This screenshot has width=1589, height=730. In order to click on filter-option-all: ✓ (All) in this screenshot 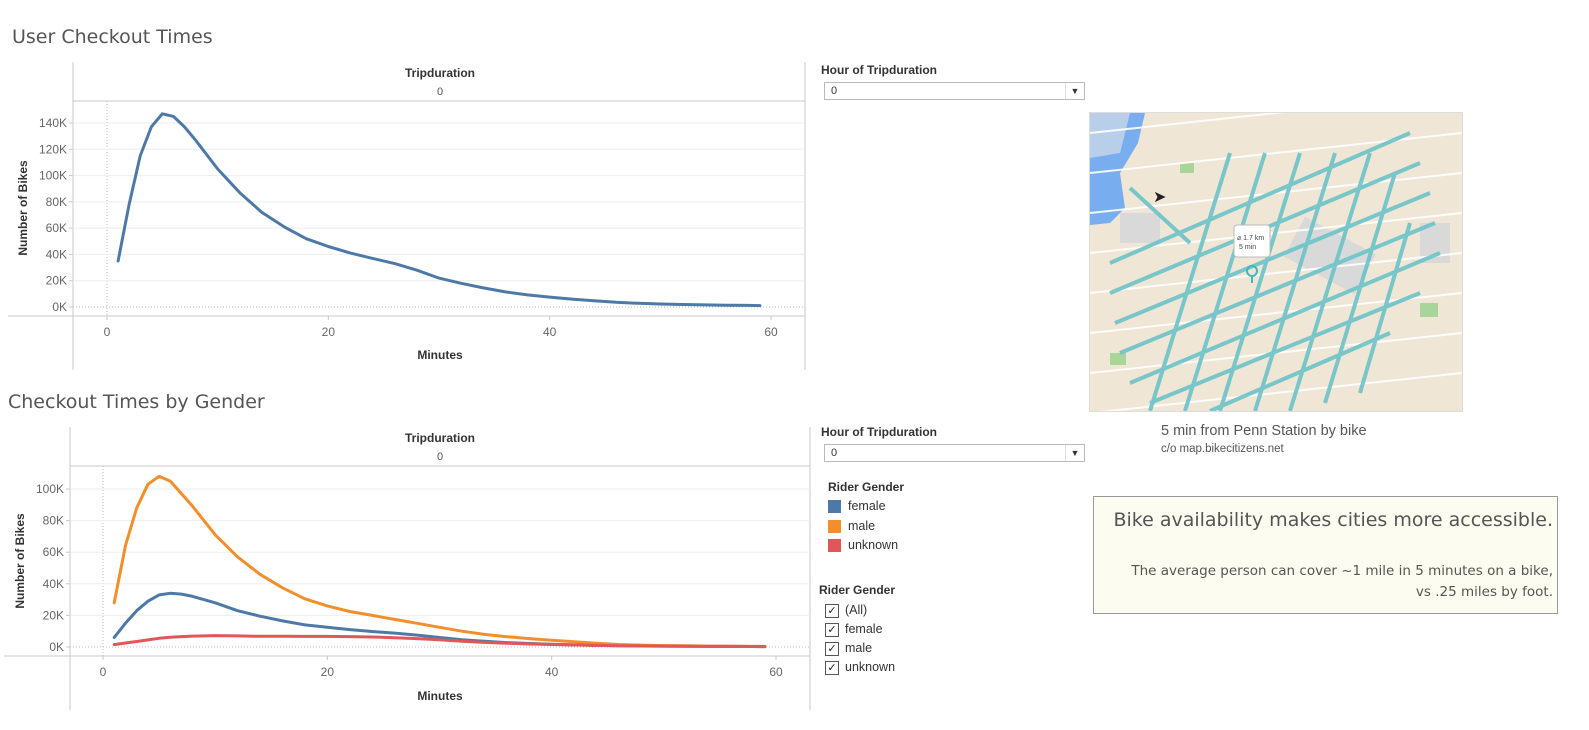, I will do `click(846, 612)`.